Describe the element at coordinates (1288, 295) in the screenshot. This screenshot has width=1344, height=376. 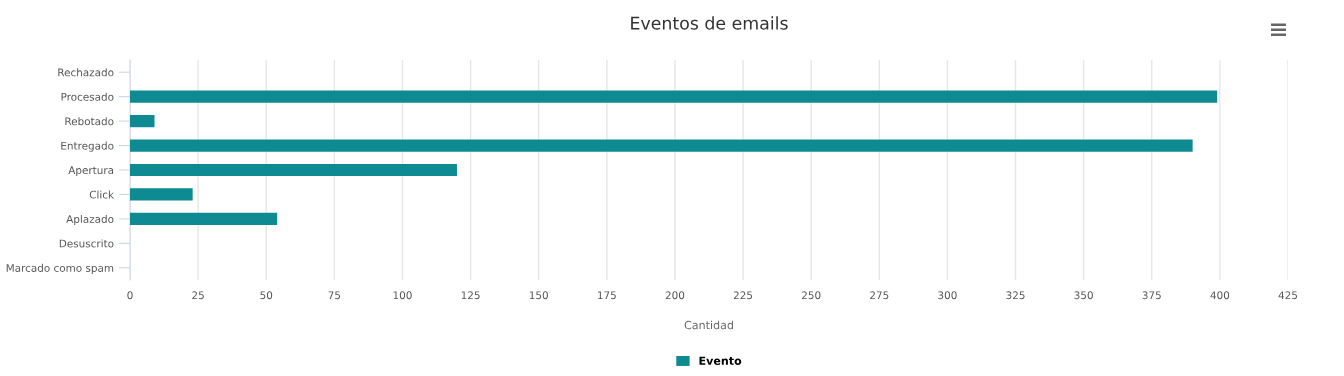
I see `x-tick-label: 425` at that location.